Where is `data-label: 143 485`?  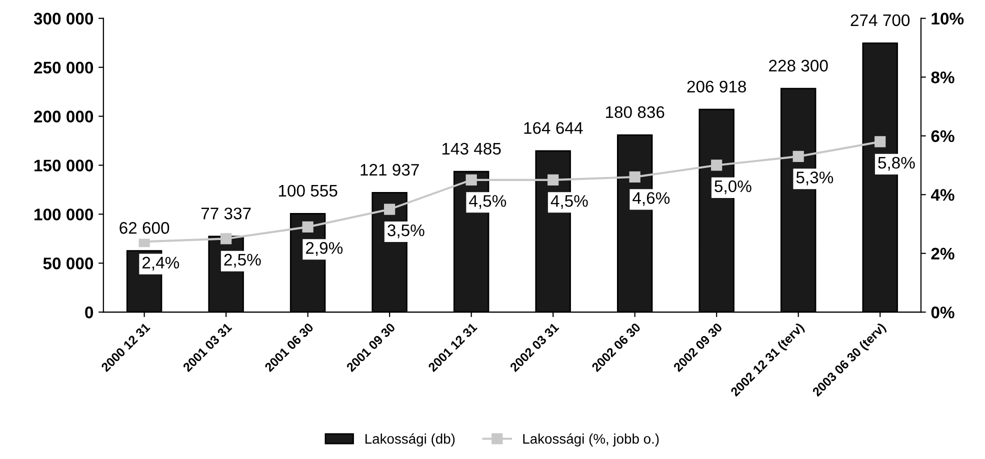 data-label: 143 485 is located at coordinates (471, 148).